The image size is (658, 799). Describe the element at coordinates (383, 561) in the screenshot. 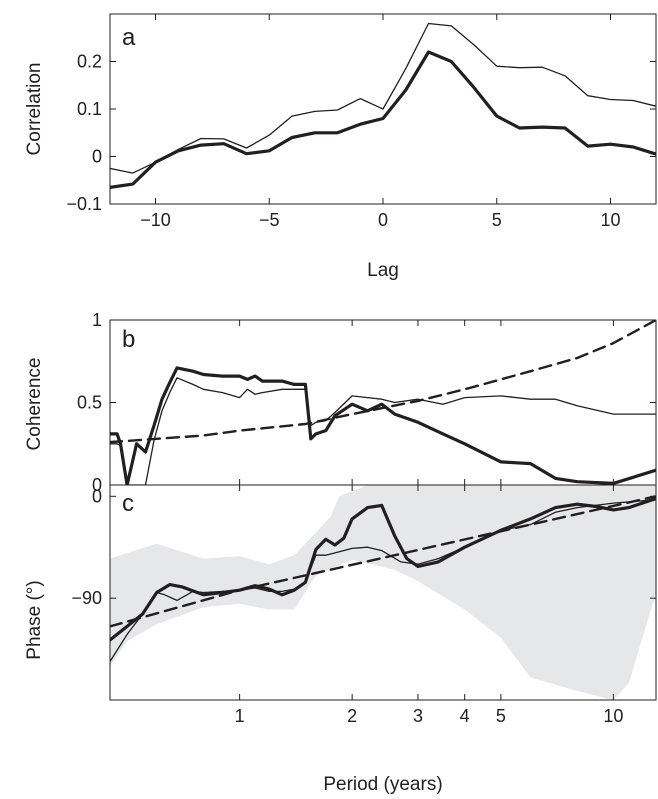

I see `panel-c-series-dashed-line` at that location.